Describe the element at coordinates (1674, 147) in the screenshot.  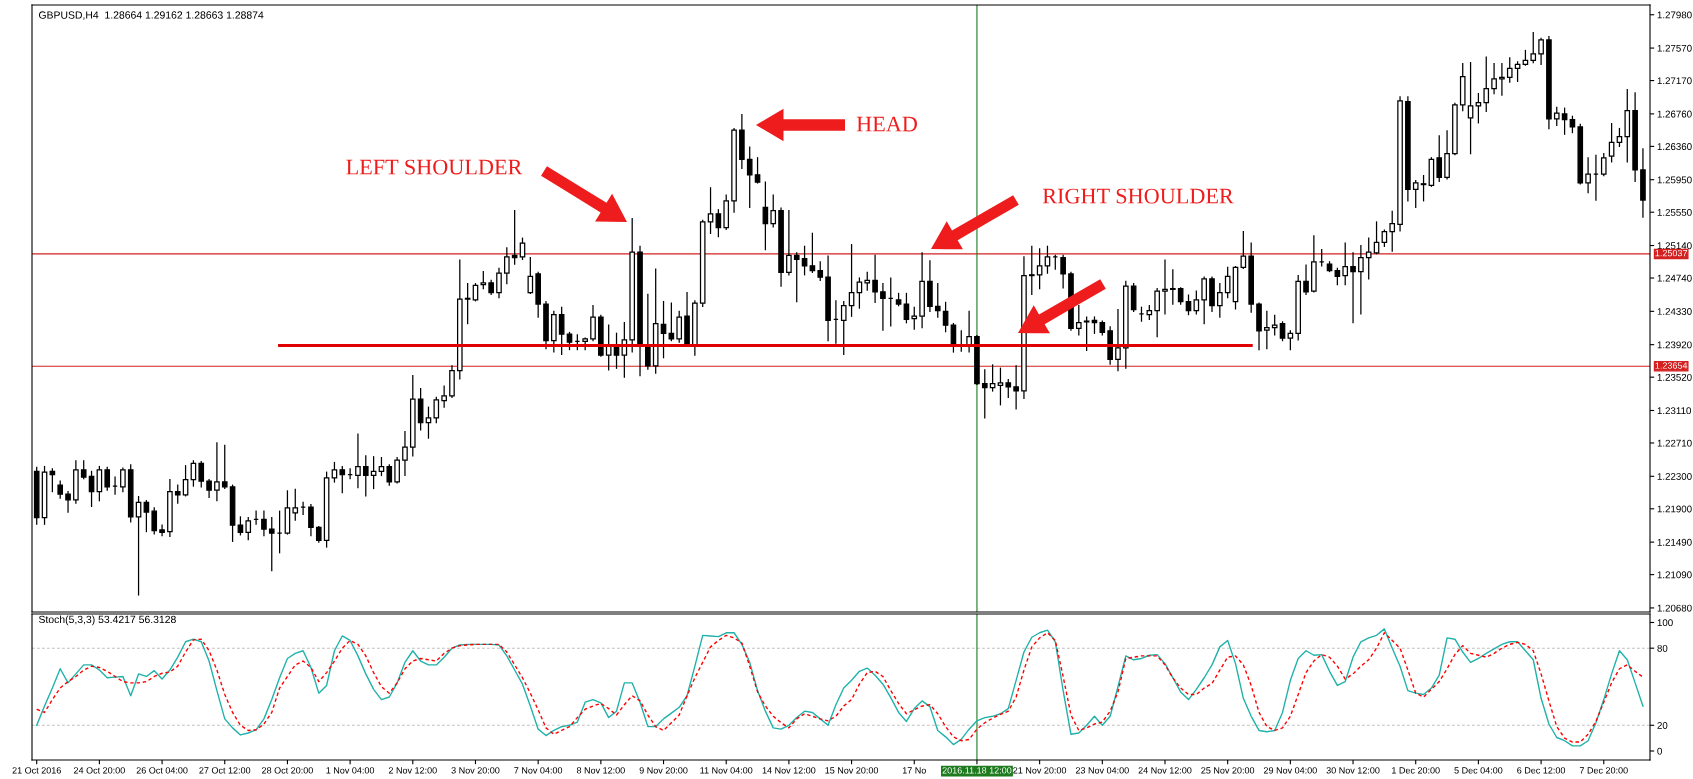
I see `y-tick-label: 1.26360` at that location.